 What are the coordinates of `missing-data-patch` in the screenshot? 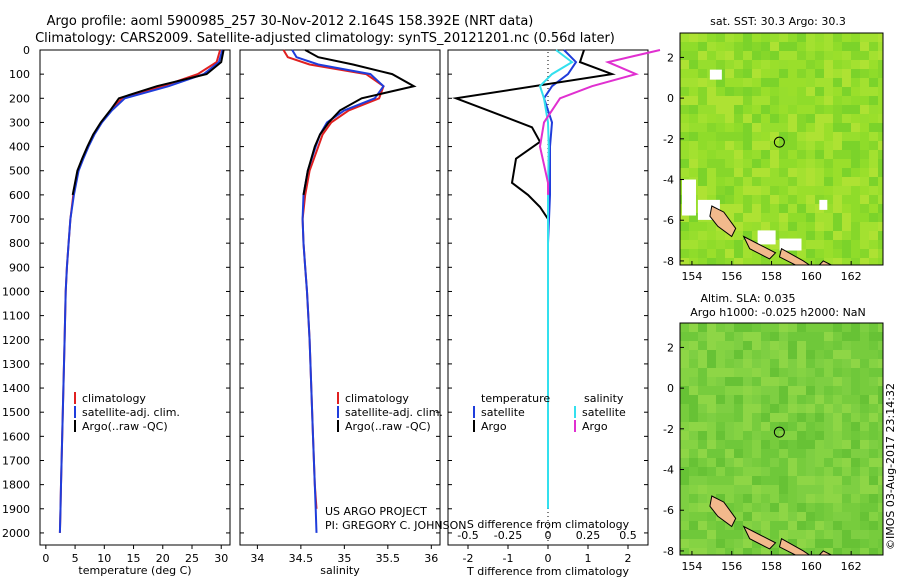 It's located at (715, 74).